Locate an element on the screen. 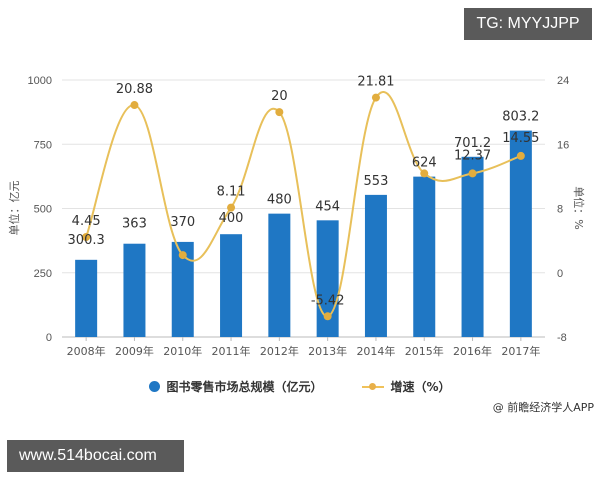  right-axis-tick: 24 is located at coordinates (563, 81).